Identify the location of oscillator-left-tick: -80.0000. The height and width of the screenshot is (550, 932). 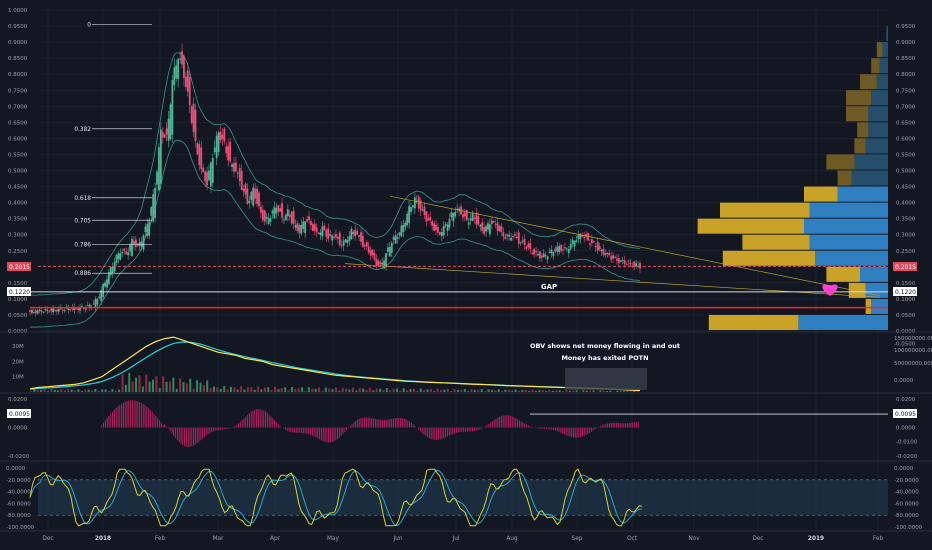
(18, 516).